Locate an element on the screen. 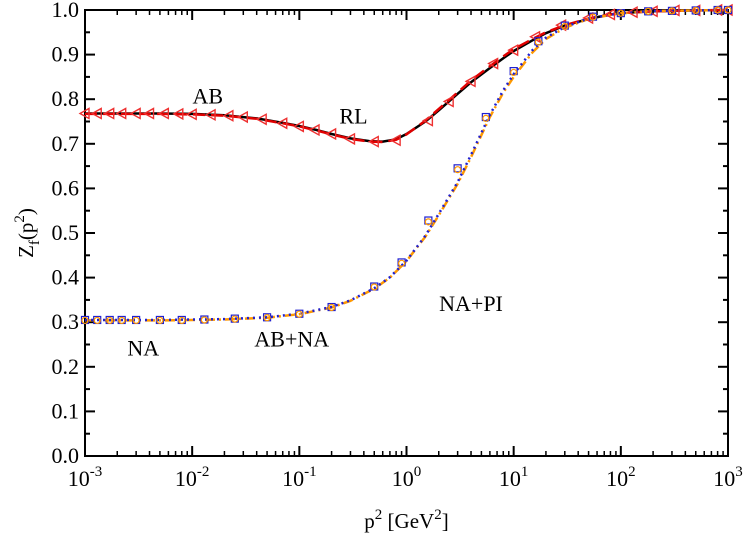  x-tick-label: 10⁻³ is located at coordinates (85, 477).